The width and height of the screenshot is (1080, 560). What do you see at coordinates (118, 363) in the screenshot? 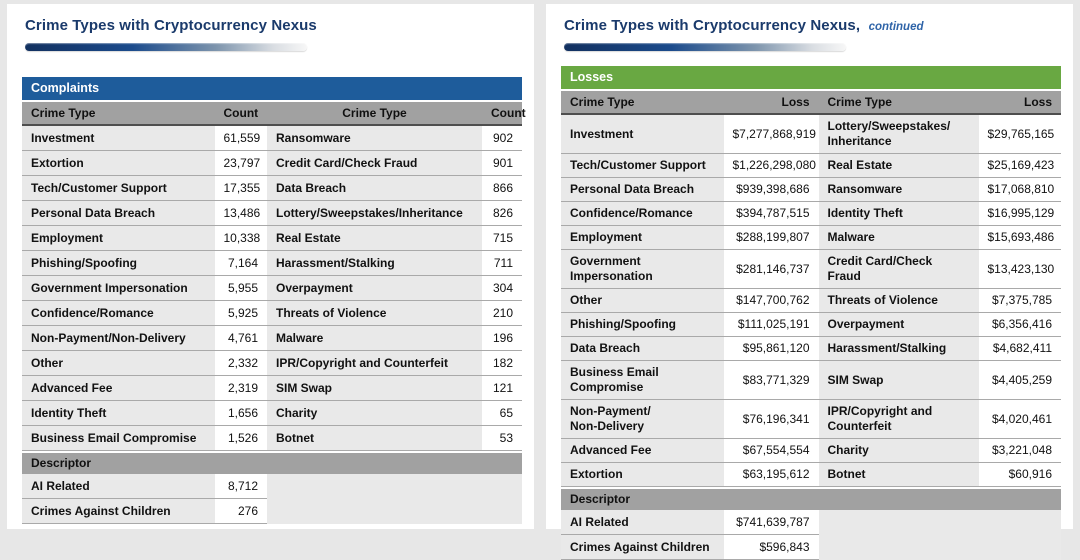
I see `crime-type-cell: Other` at bounding box center [118, 363].